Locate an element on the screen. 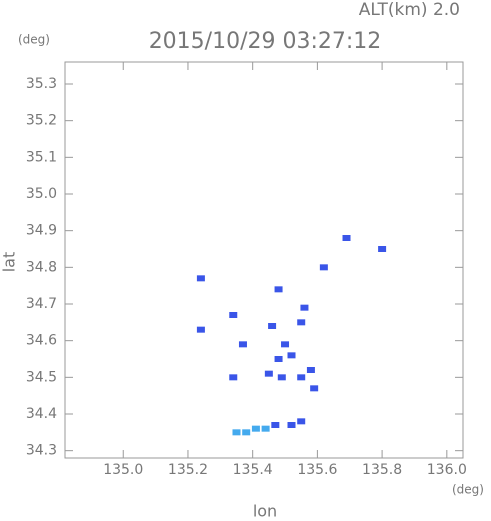 The image size is (491, 521). y-tick-label: 35.1 is located at coordinates (41, 157).